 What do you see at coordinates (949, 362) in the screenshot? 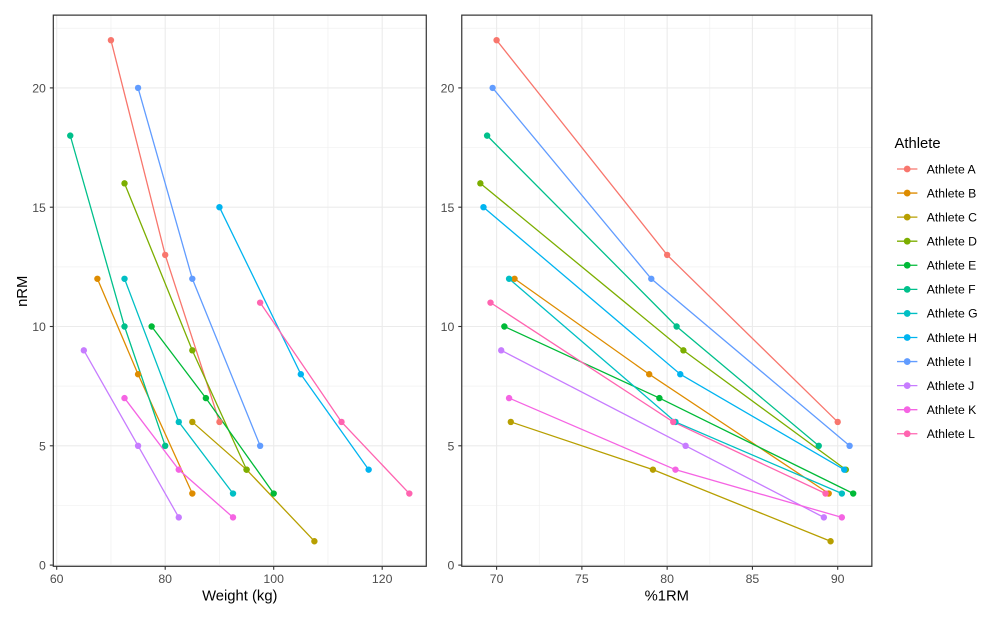
I see `svg-text: Athlete I` at bounding box center [949, 362].